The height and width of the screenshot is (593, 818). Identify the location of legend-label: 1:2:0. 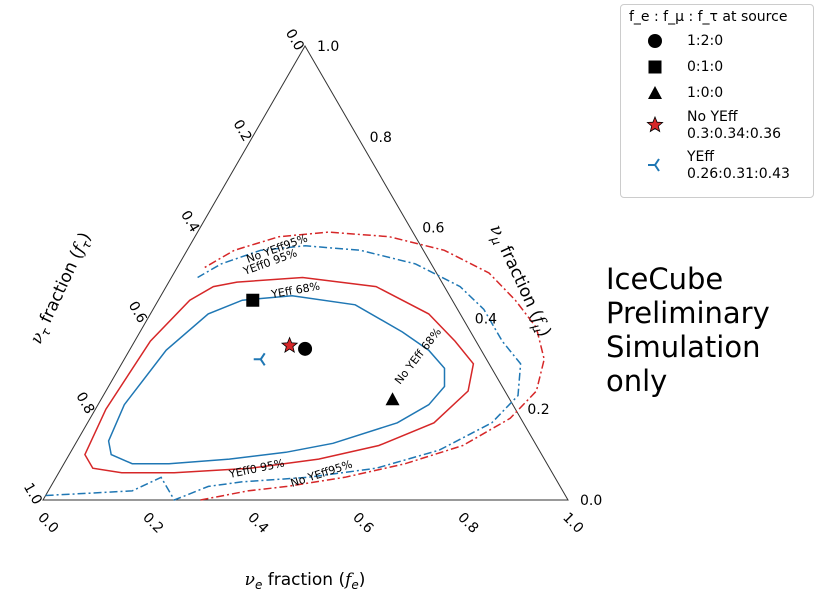
(705, 41).